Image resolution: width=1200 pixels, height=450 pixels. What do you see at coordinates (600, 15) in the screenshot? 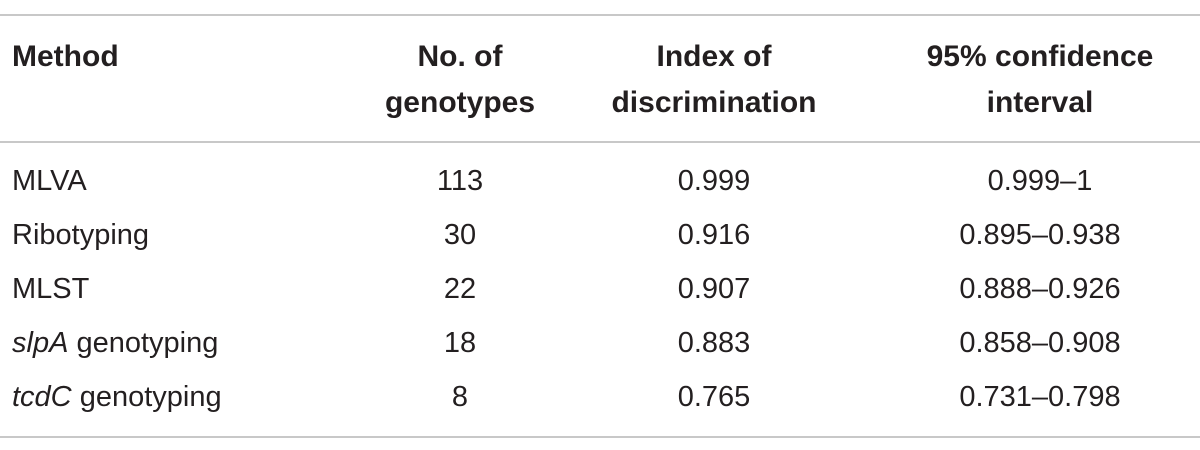
I see `top-rule` at bounding box center [600, 15].